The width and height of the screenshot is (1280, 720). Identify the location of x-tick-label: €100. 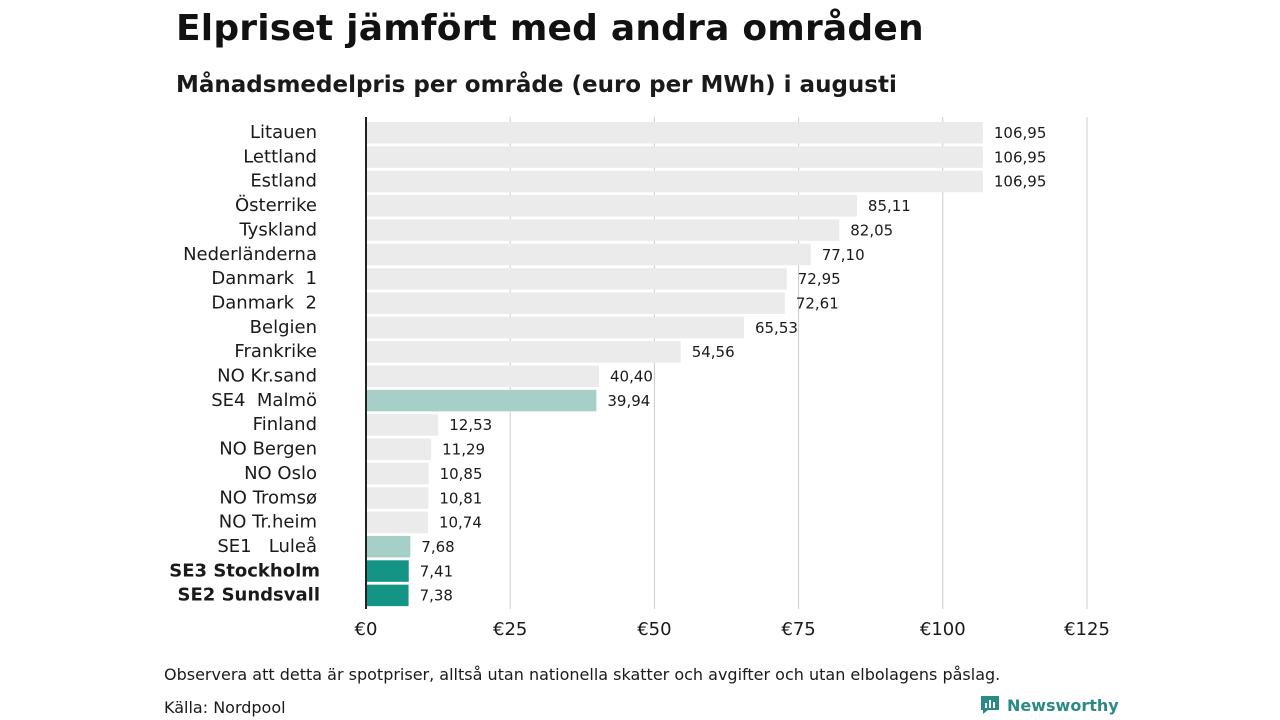
(943, 629).